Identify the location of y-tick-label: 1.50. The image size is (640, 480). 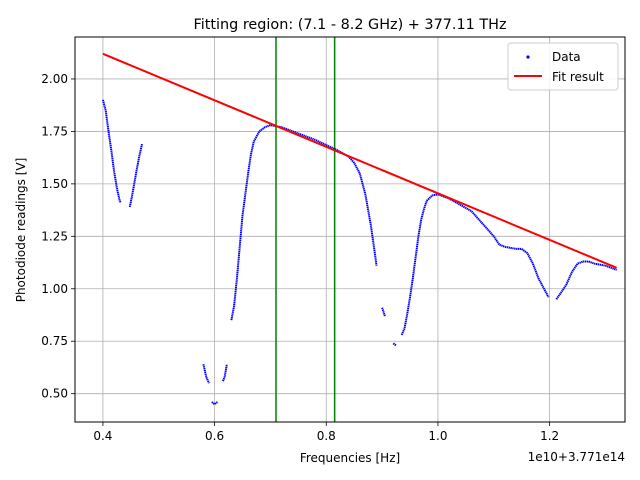
(54, 184).